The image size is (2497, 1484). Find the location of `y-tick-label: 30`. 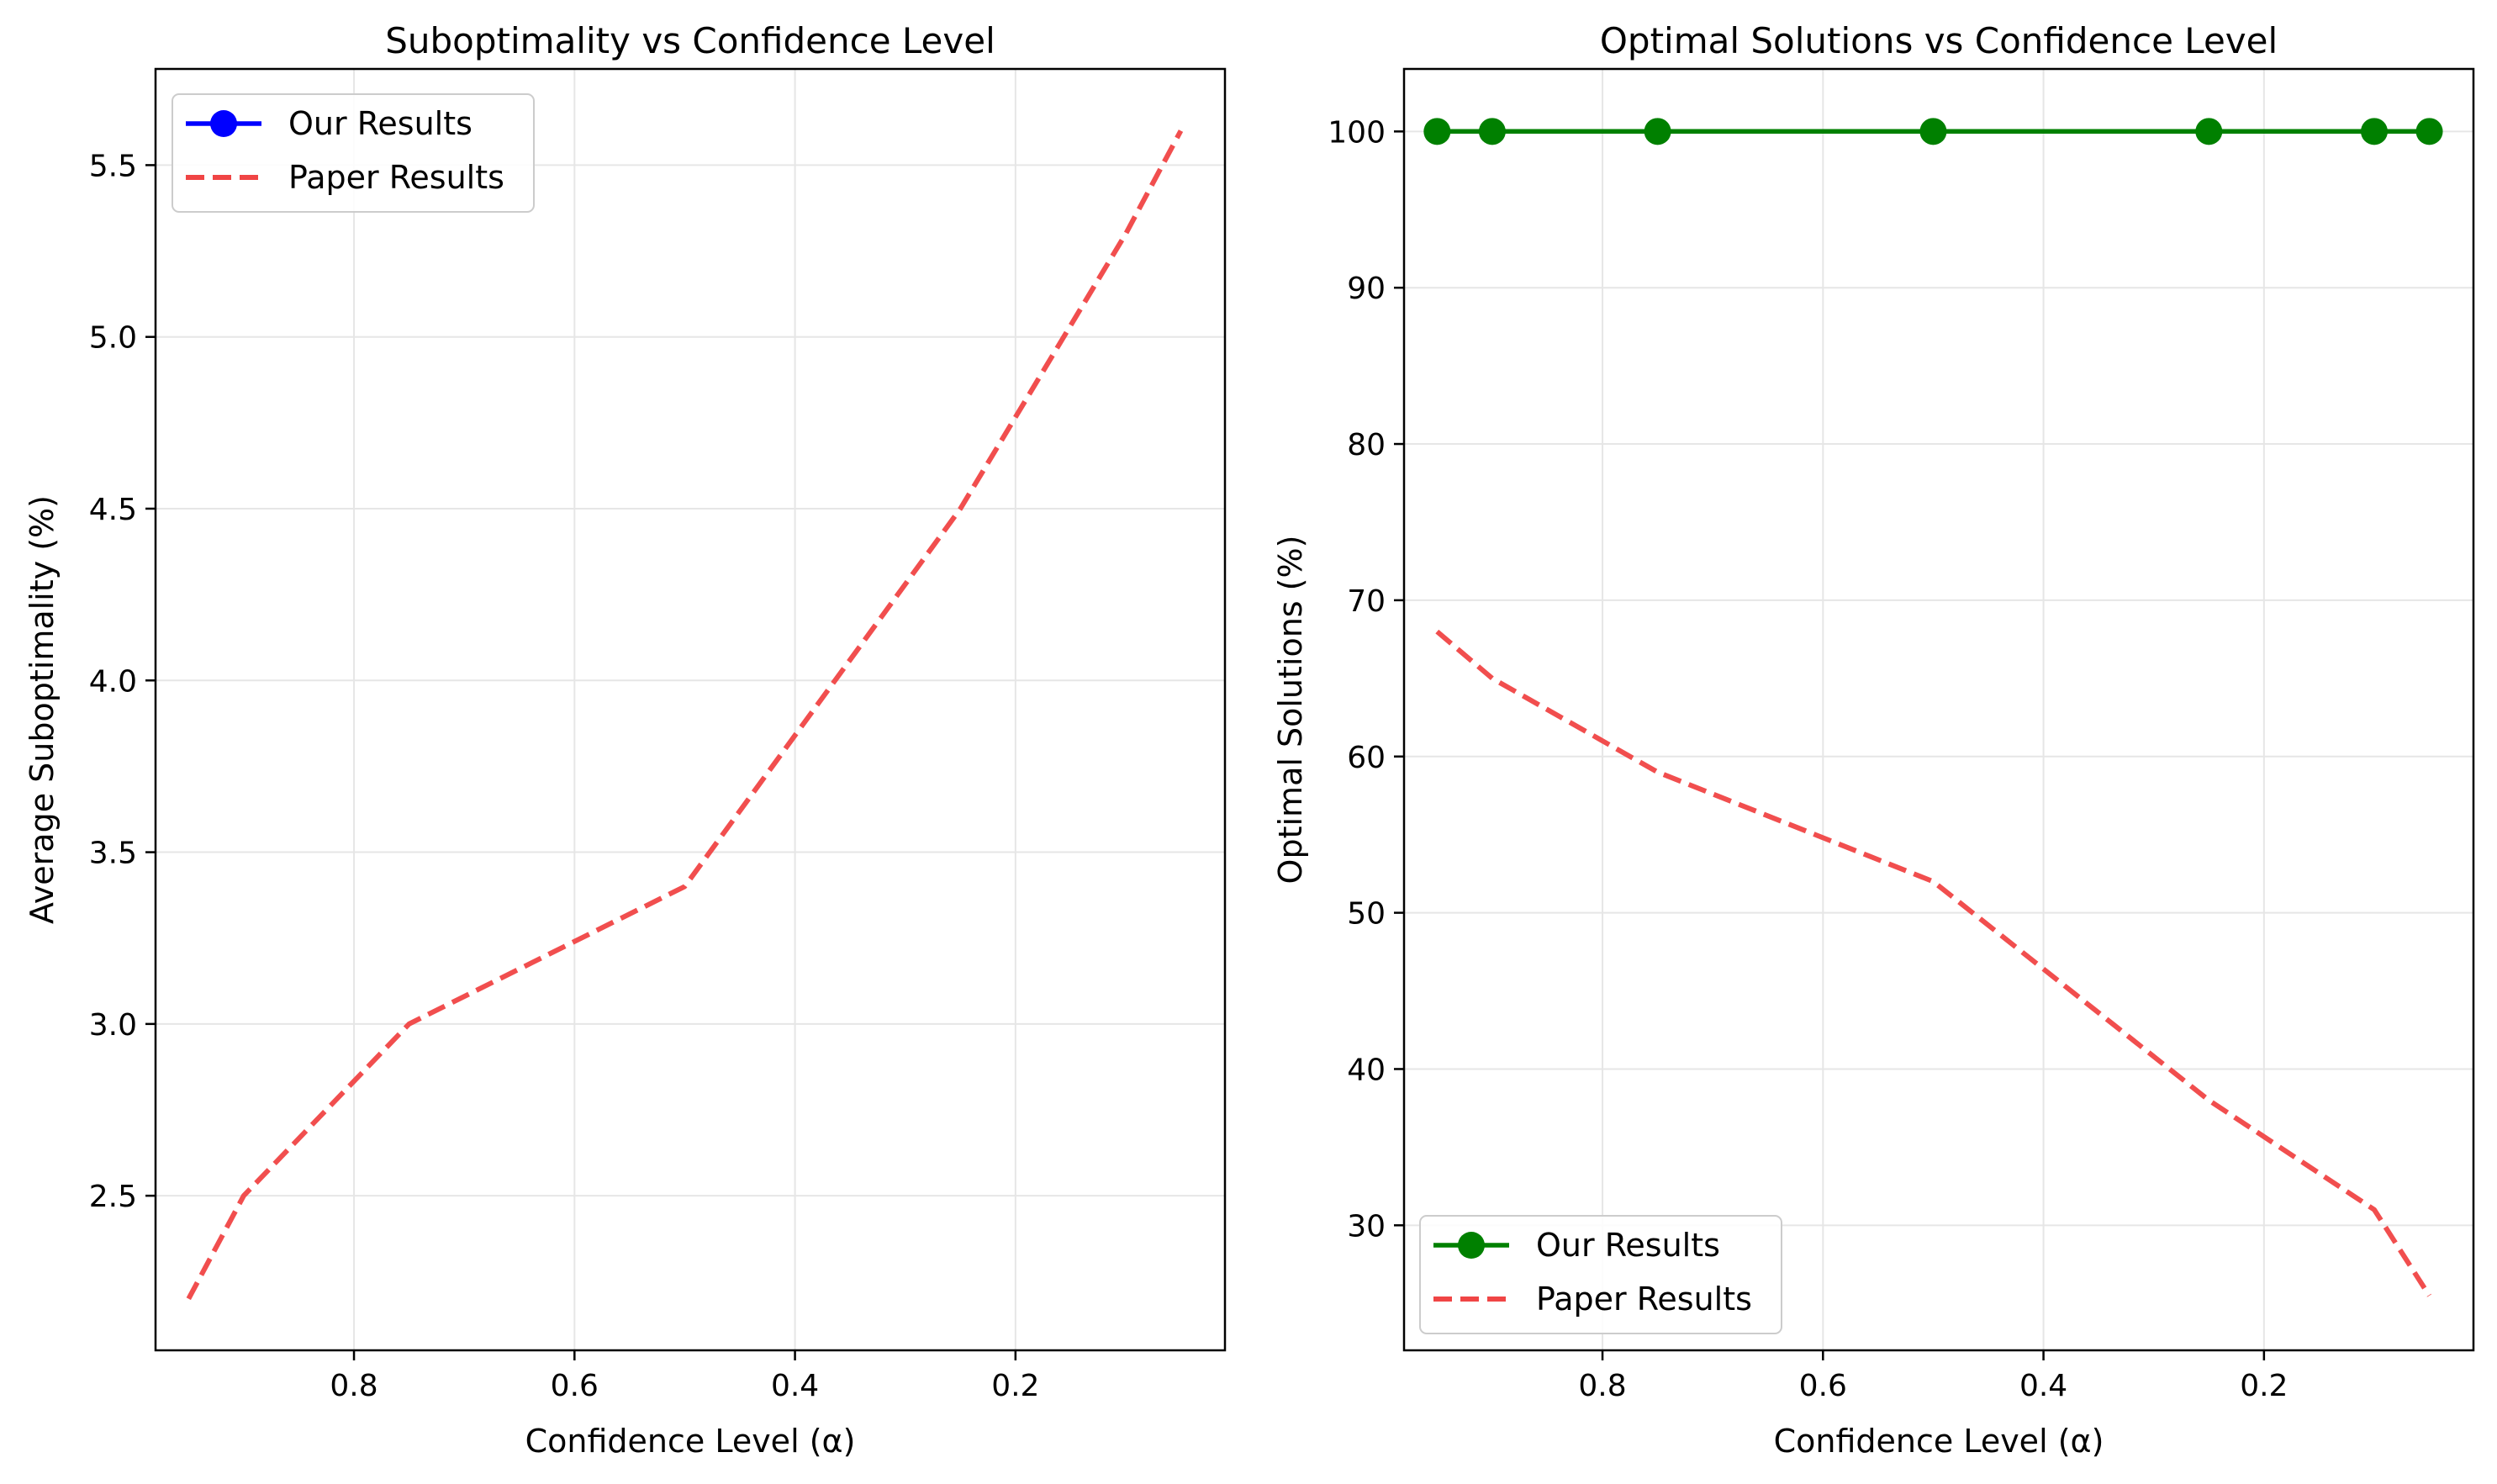

y-tick-label: 30 is located at coordinates (1366, 1226).